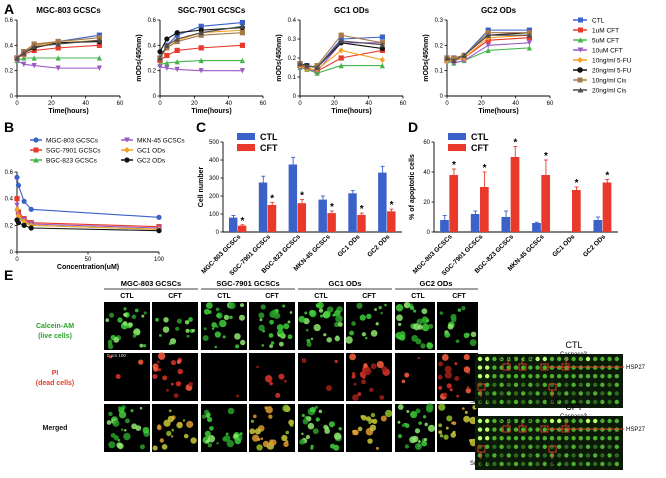  What do you see at coordinates (201, 127) in the screenshot?
I see `panel-label-c: C` at bounding box center [201, 127].